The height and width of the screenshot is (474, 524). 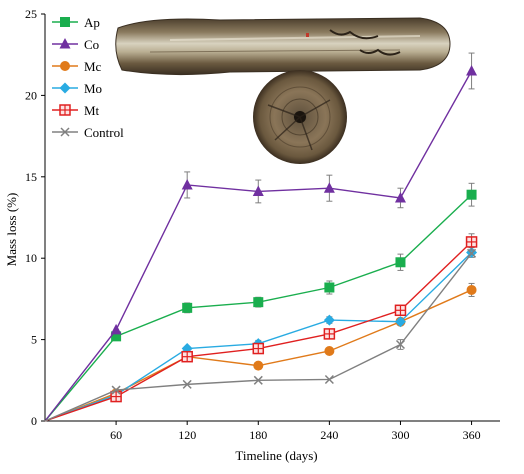 I want to click on y-tick-label: 25, so click(x=31, y=14).